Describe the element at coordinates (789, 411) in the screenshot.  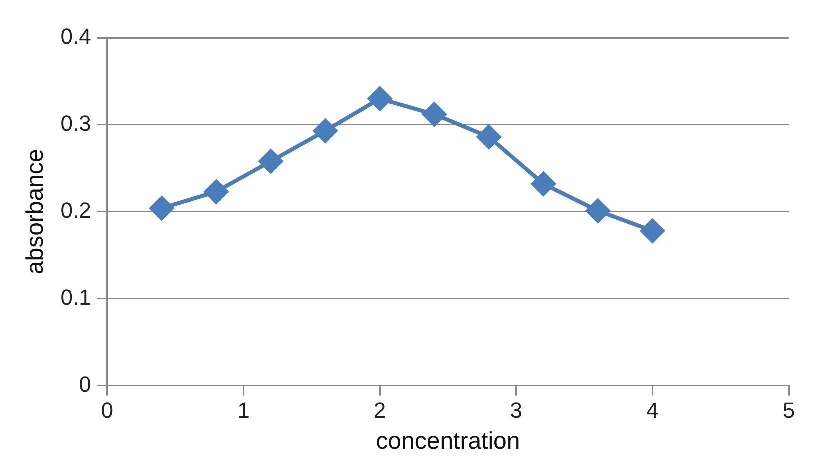
I see `x-tick-label: 5` at that location.